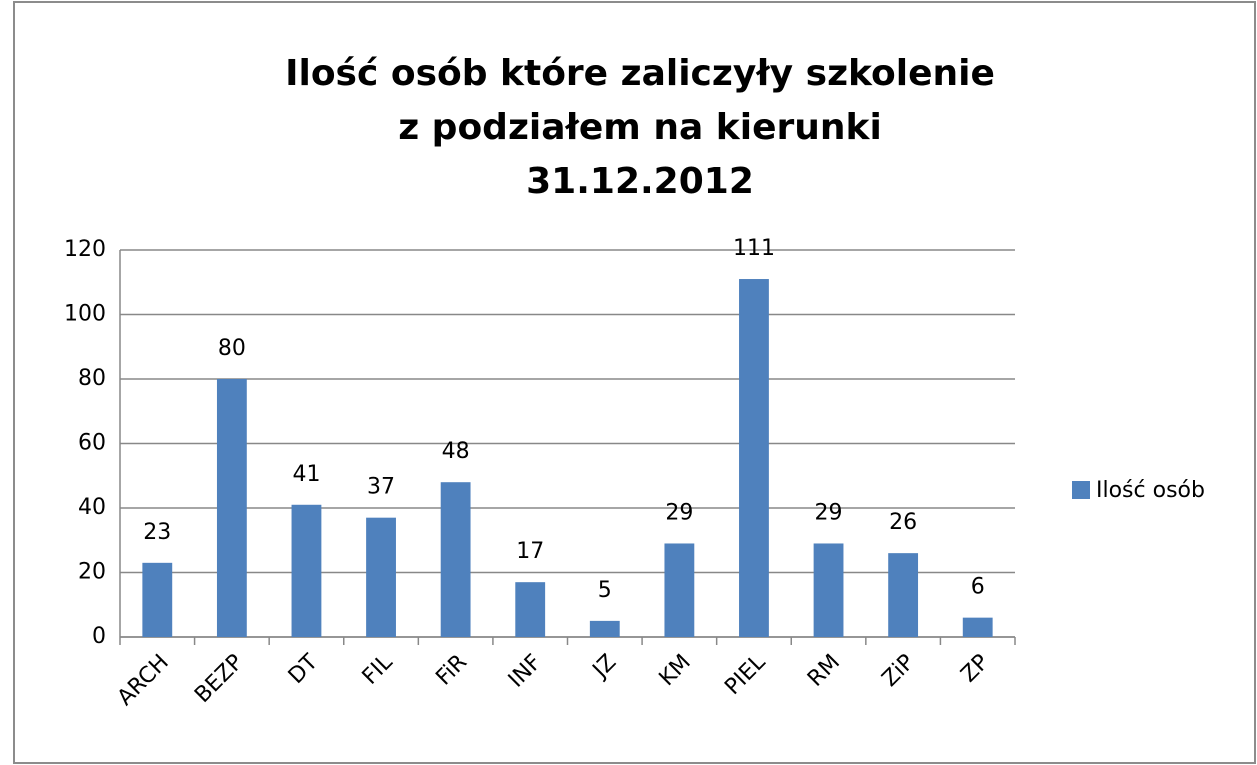 Image resolution: width=1257 pixels, height=765 pixels. What do you see at coordinates (978, 587) in the screenshot?
I see `data-label: 6` at bounding box center [978, 587].